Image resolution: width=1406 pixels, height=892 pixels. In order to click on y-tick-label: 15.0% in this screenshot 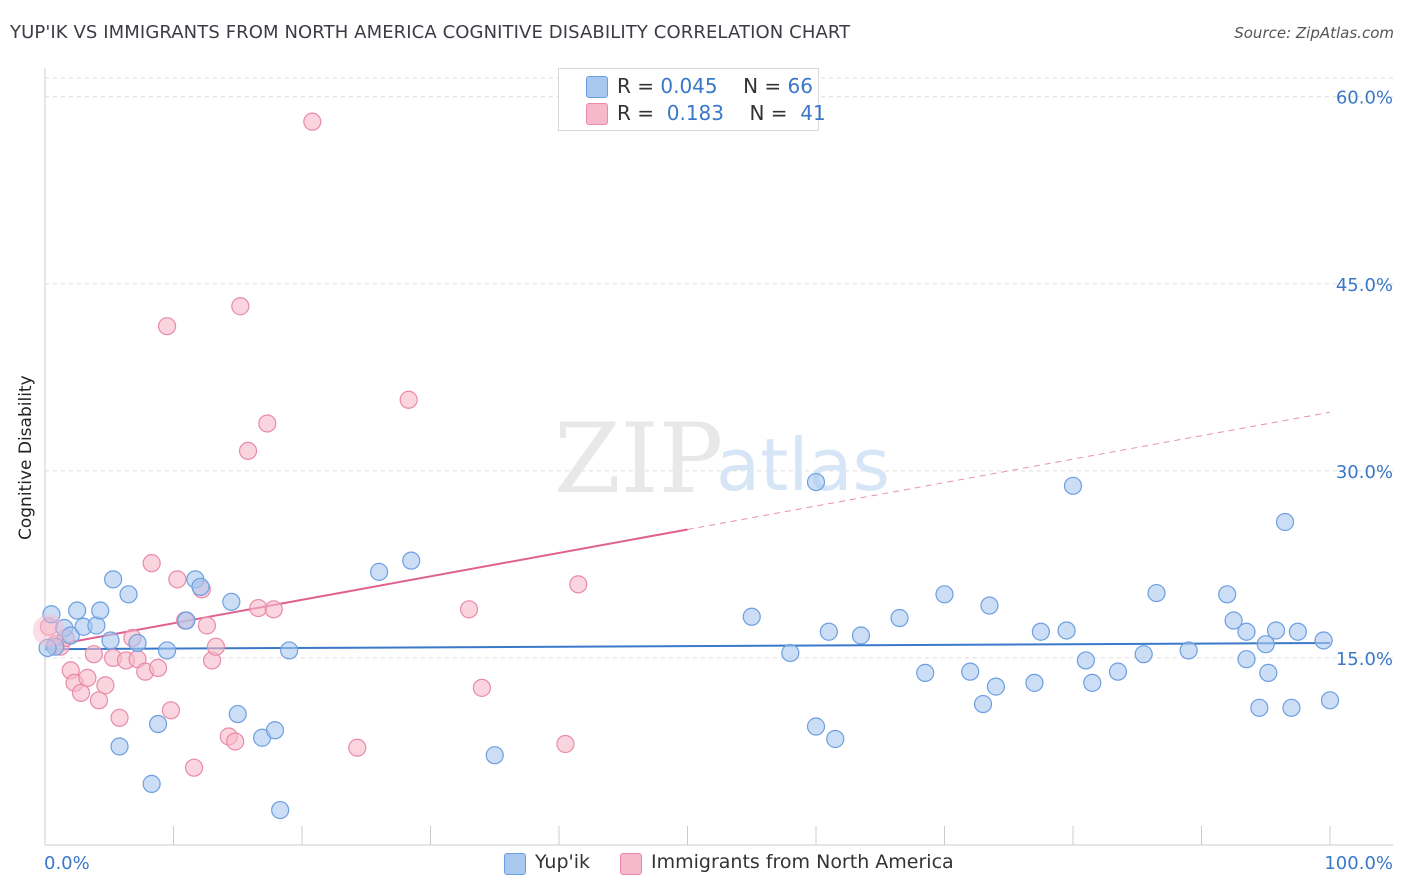, I will do `click(1364, 659)`.